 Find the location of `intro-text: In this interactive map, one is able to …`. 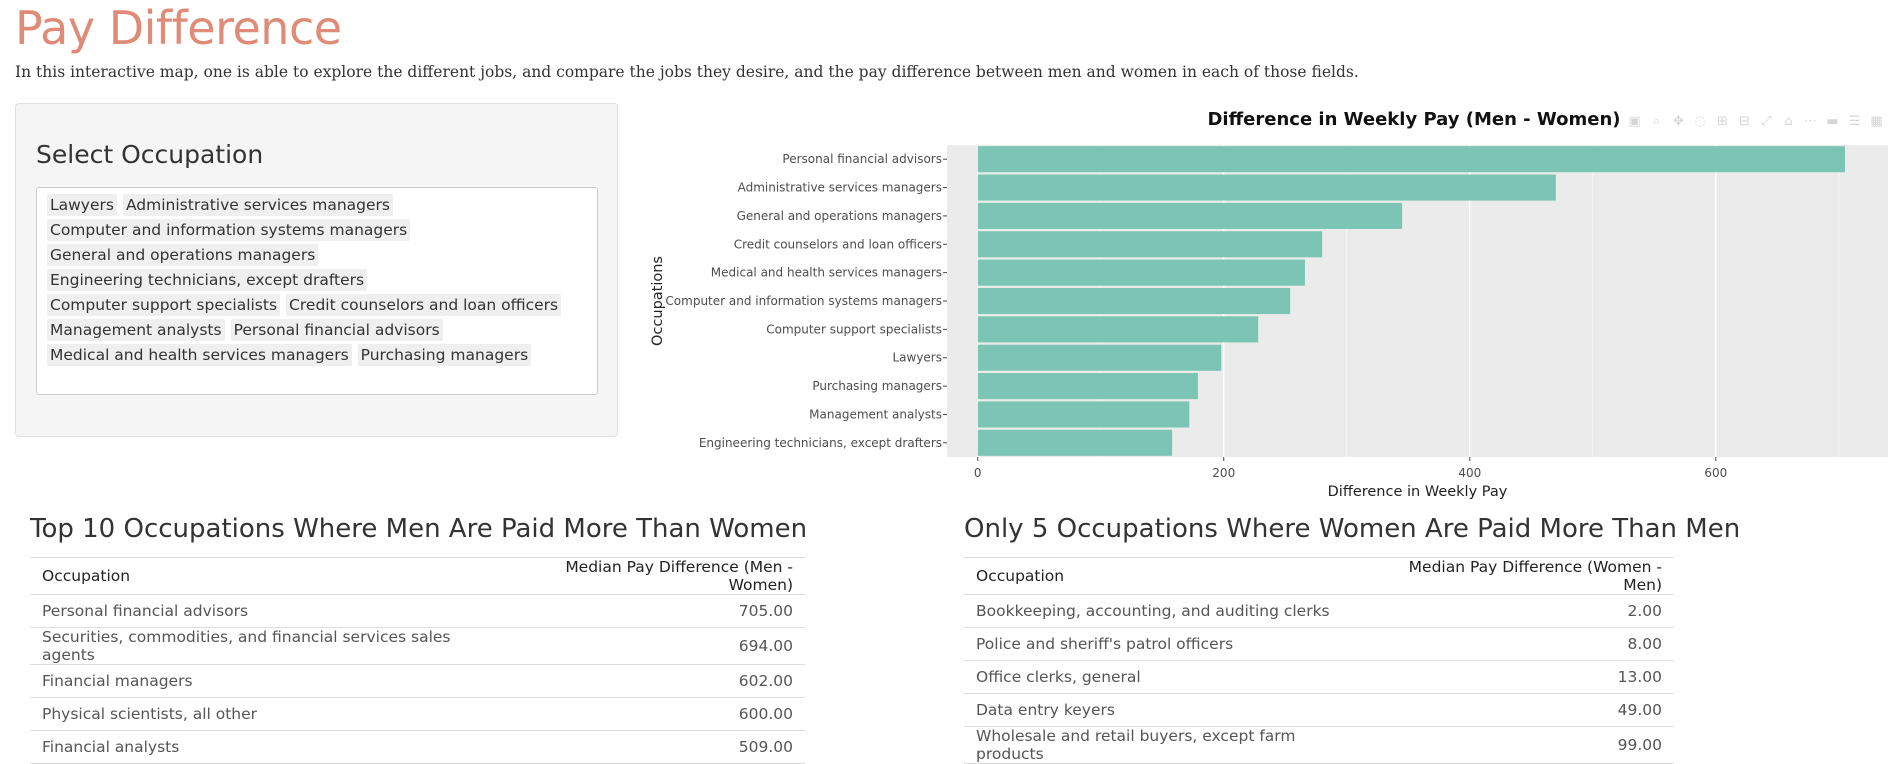

intro-text: In this interactive map, one is able to … is located at coordinates (687, 72).